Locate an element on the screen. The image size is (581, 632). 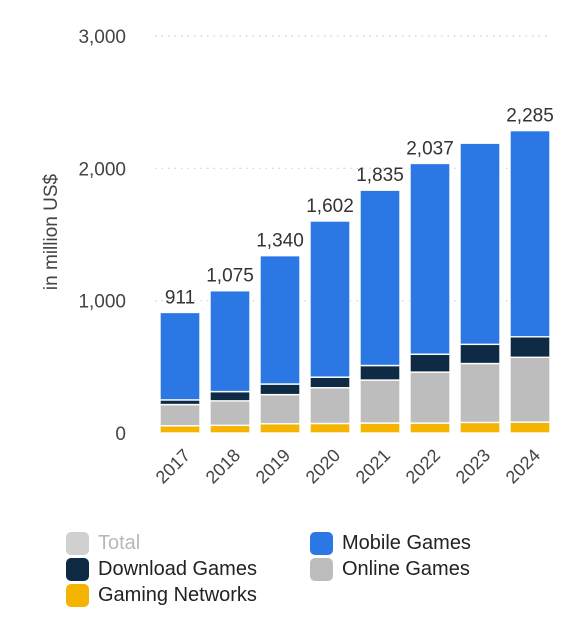
y-tick-label: 1,000 is located at coordinates (102, 302).